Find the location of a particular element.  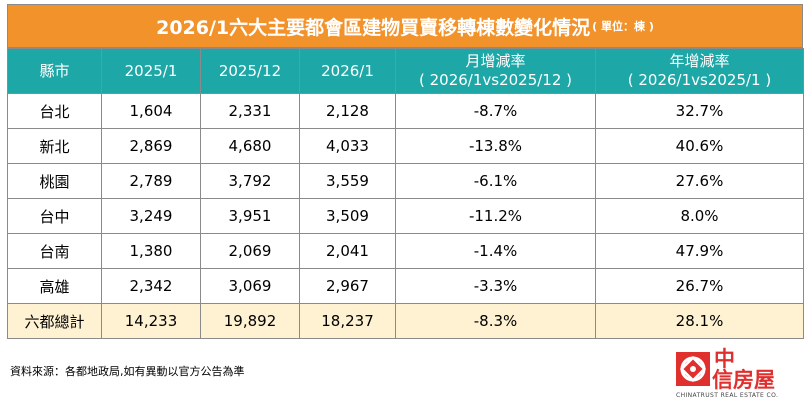

cell-2026-1: 18,237 is located at coordinates (347, 321).